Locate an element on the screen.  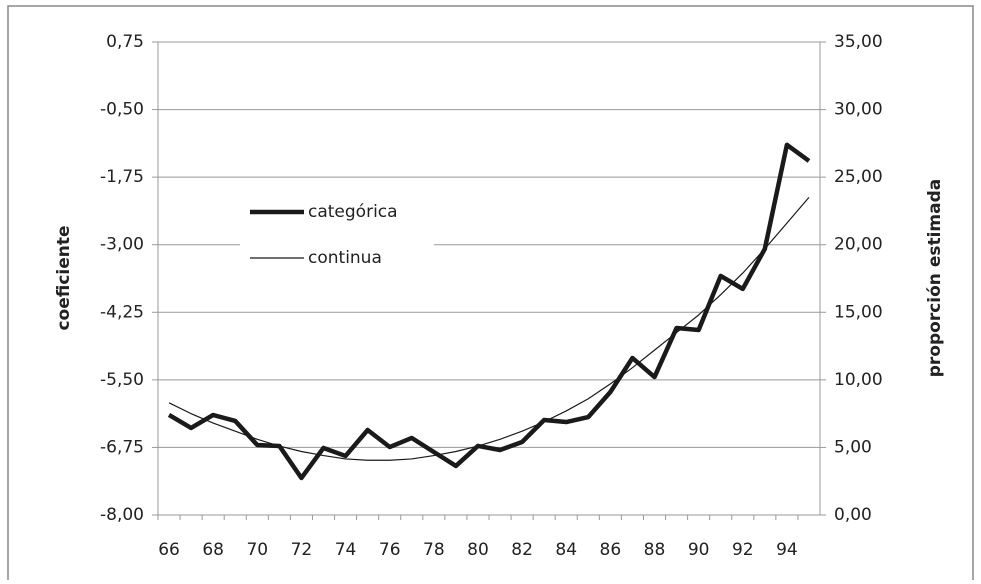
x-tick-label: 72 is located at coordinates (302, 550).